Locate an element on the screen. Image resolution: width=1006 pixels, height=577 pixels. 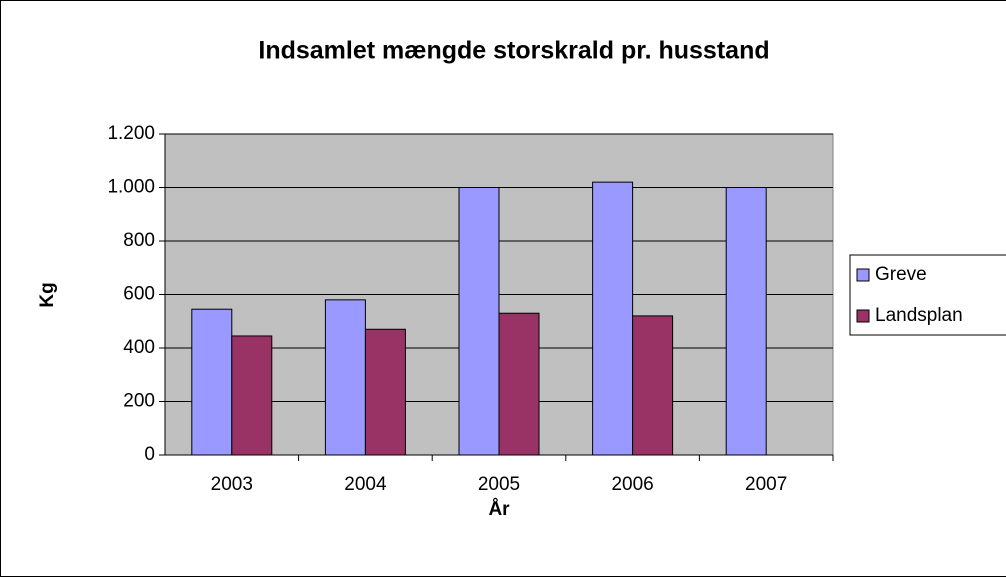
y-axis-title: Kg is located at coordinates (47, 294).